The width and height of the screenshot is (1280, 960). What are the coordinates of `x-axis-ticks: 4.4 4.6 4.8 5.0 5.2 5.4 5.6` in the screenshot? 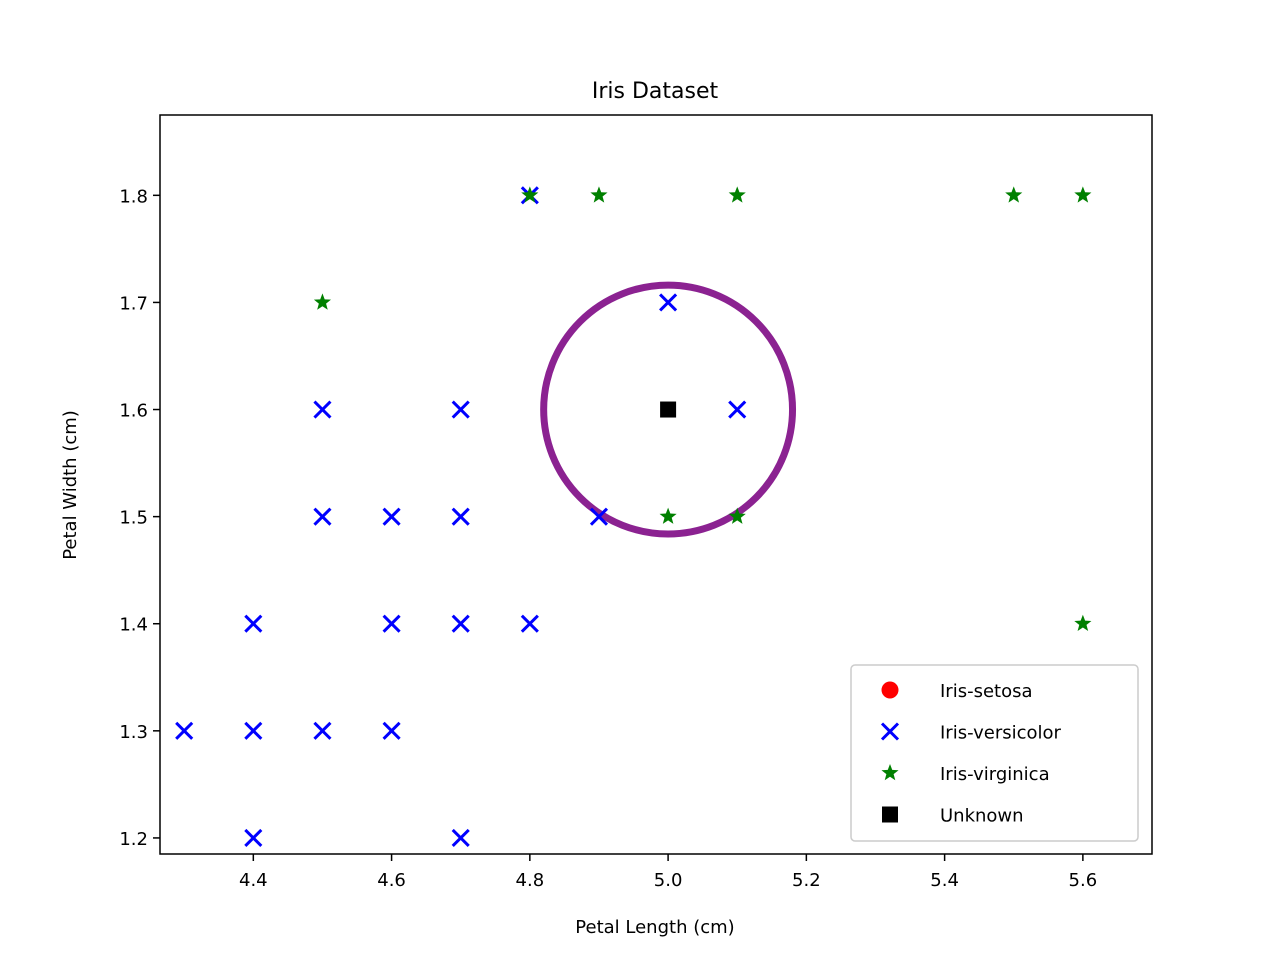 It's located at (668, 872).